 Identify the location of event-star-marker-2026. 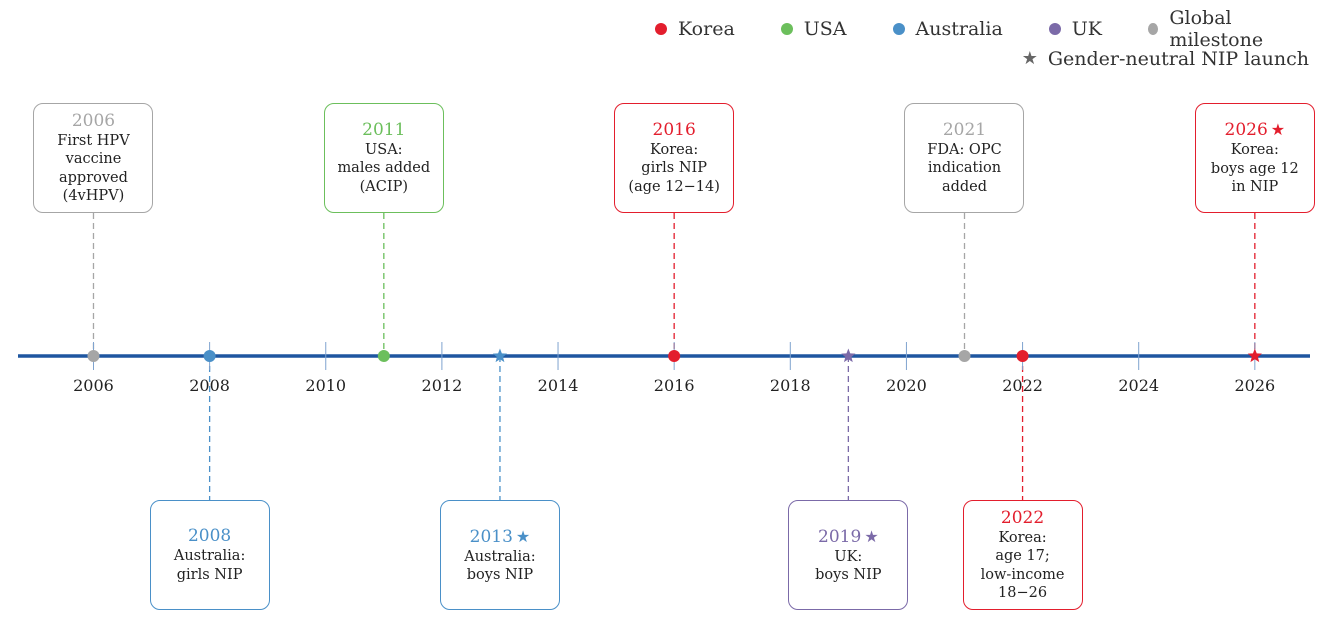
(1254, 355).